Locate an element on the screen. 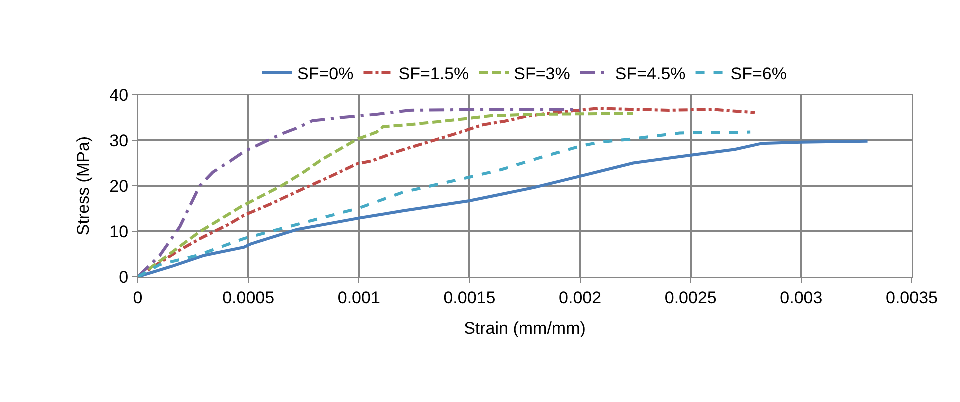 This screenshot has width=960, height=402. x-tick-label: 0.0025 is located at coordinates (690, 298).